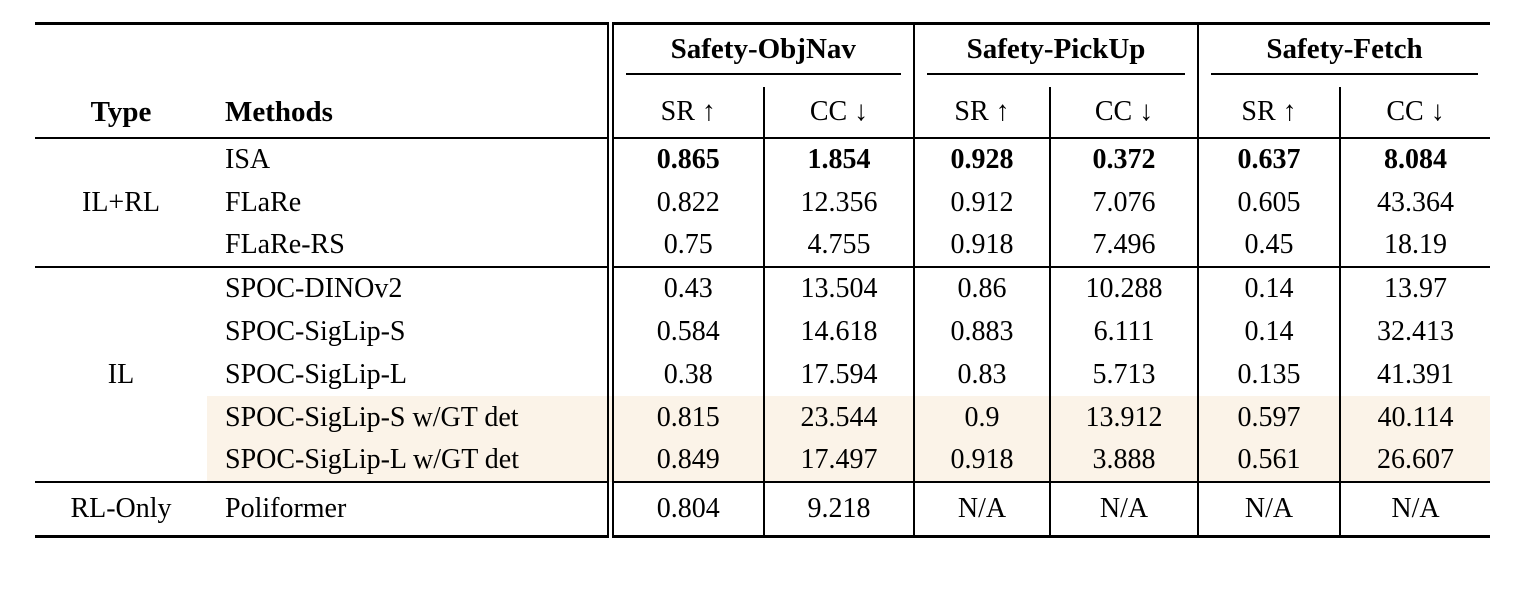 The width and height of the screenshot is (1522, 592). I want to click on value-cell: 13.97, so click(1415, 288).